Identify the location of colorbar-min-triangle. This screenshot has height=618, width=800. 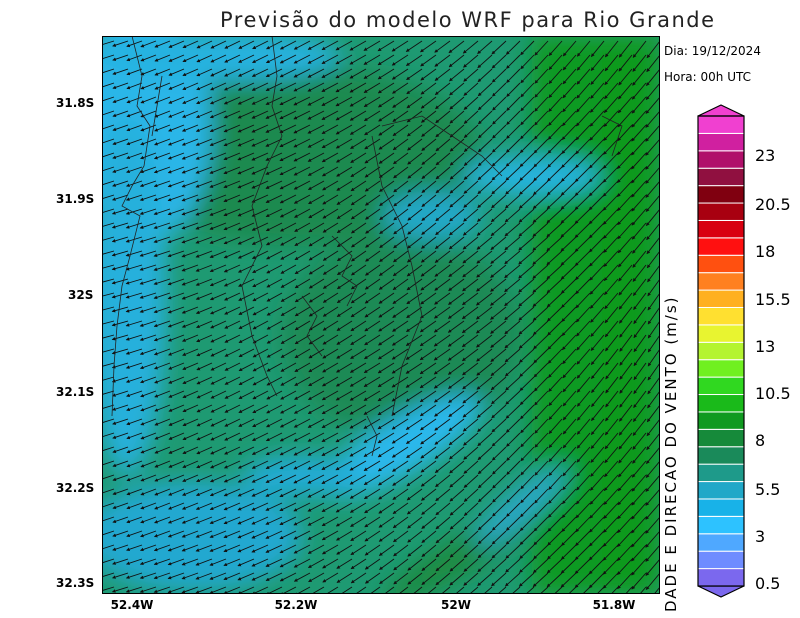
(721, 591).